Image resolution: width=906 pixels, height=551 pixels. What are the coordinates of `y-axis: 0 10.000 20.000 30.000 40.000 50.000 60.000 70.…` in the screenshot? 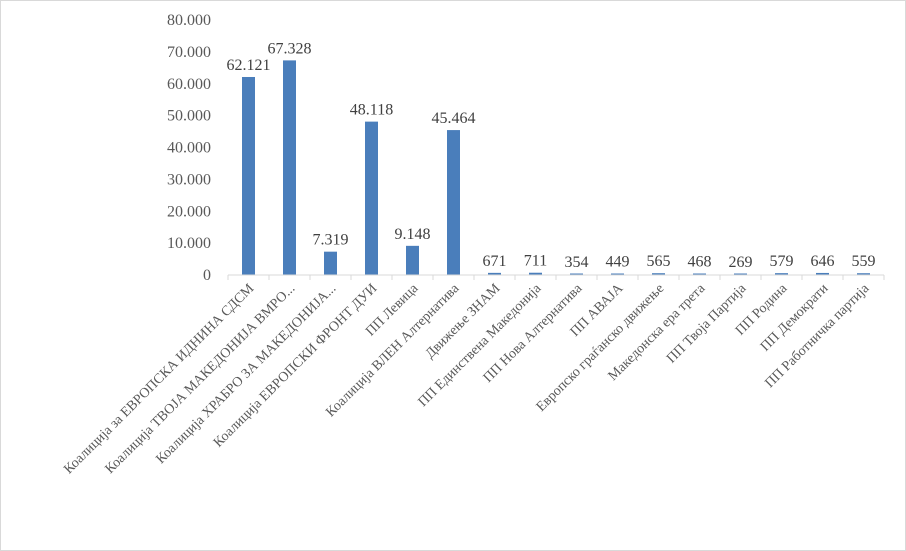 It's located at (189, 148).